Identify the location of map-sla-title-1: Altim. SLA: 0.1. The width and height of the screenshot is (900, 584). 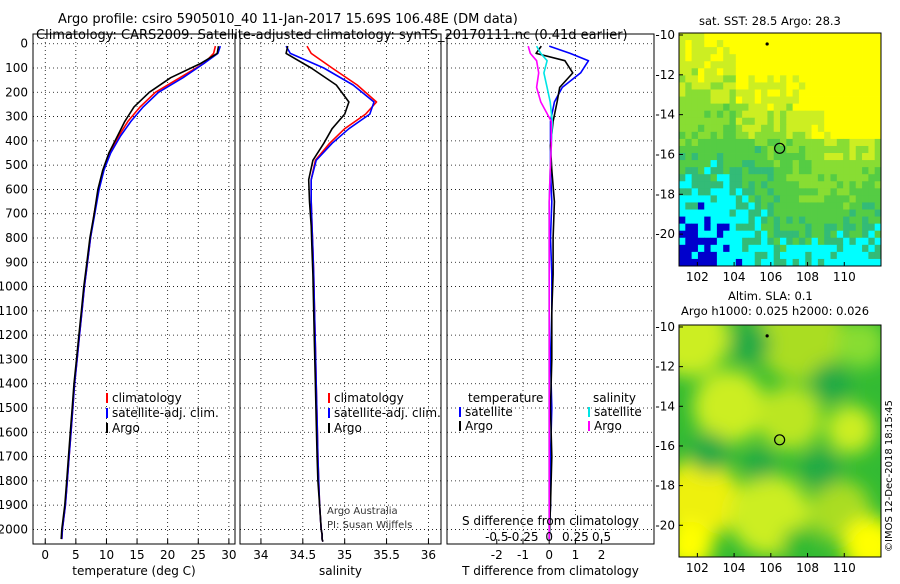
(770, 296).